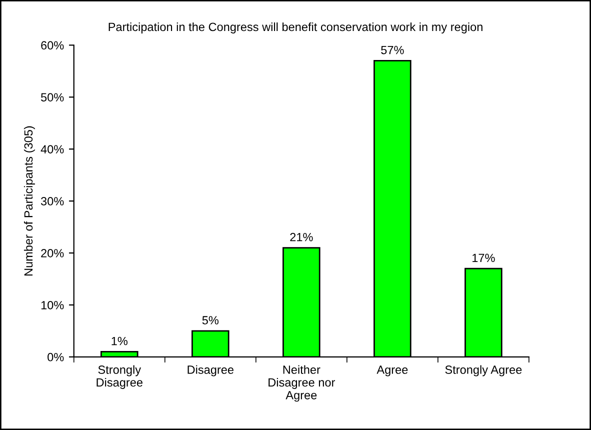 Image resolution: width=591 pixels, height=430 pixels. Describe the element at coordinates (52, 253) in the screenshot. I see `y-tick-label: 20%` at that location.